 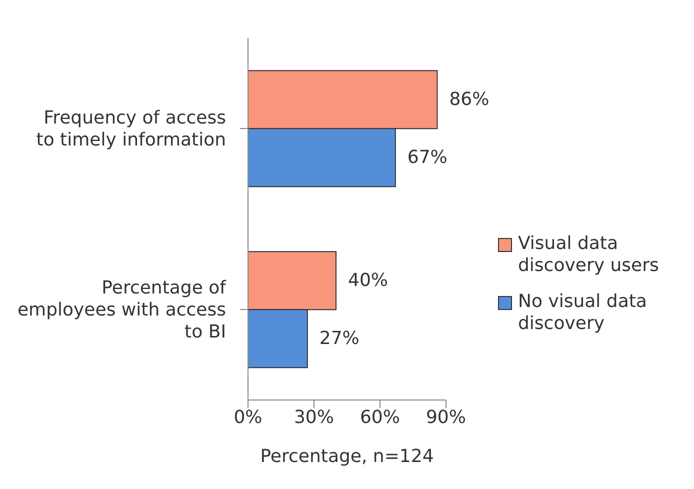 What do you see at coordinates (446, 417) in the screenshot?
I see `x-tick-label: 90%` at bounding box center [446, 417].